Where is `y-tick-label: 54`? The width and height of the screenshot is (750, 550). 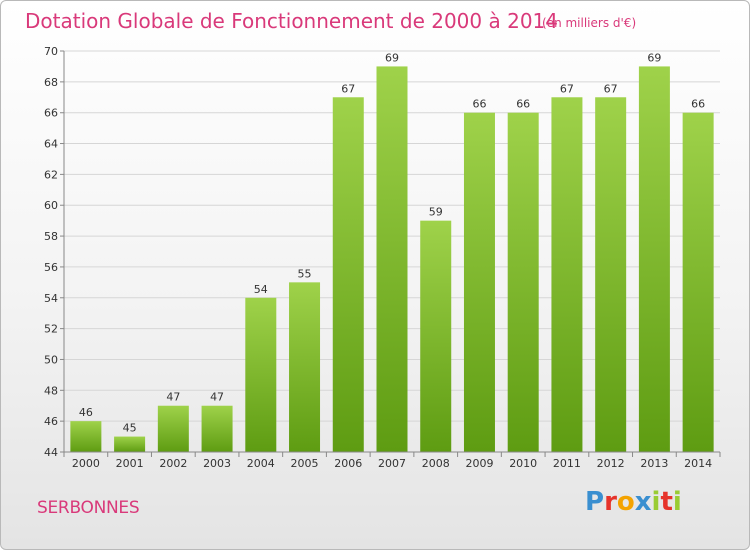 y-tick-label: 54 is located at coordinates (51, 298).